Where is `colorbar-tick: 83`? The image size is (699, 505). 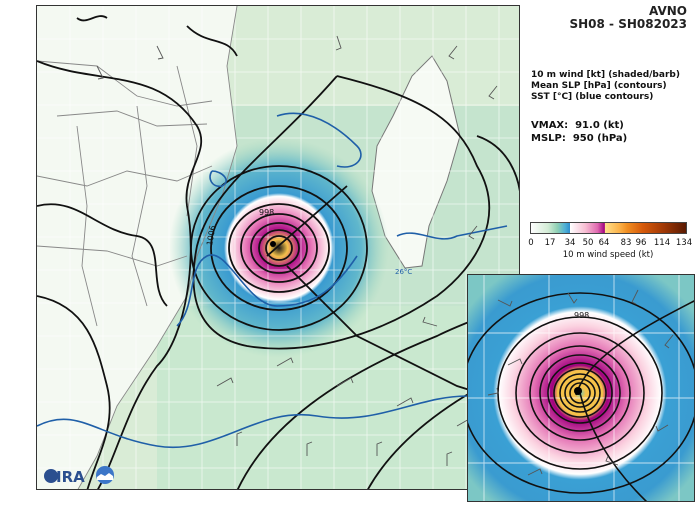
colorbar-tick: 83 is located at coordinates (626, 243).